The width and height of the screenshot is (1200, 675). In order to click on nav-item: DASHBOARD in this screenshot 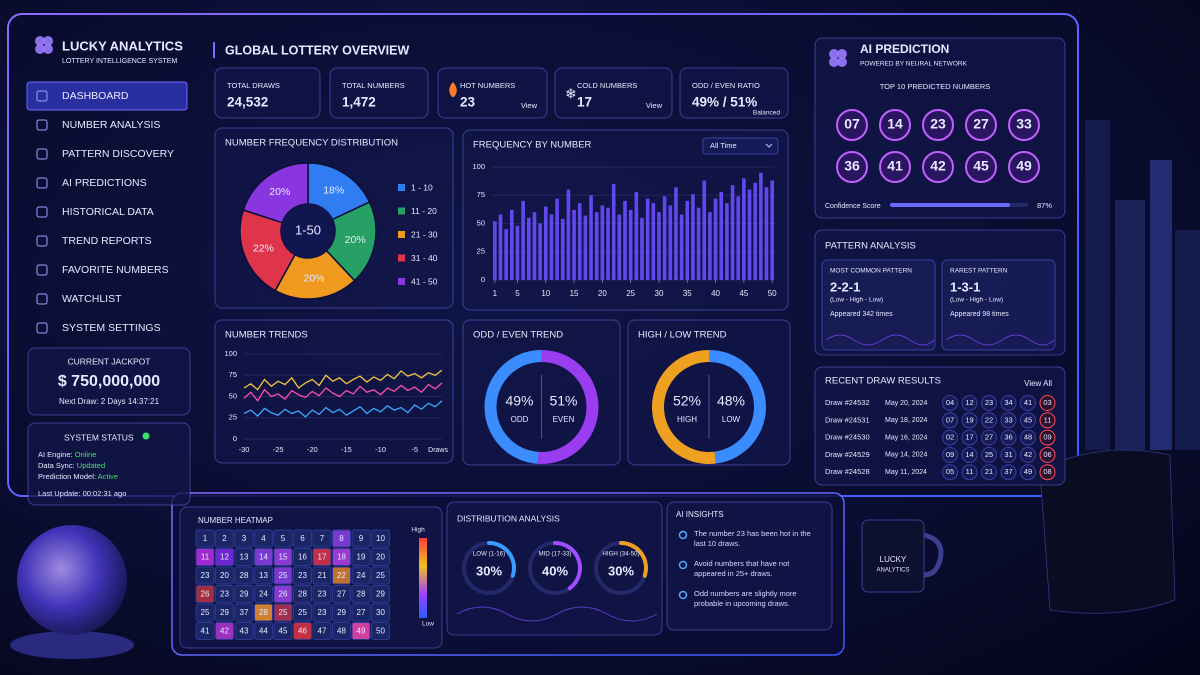, I will do `click(95, 96)`.